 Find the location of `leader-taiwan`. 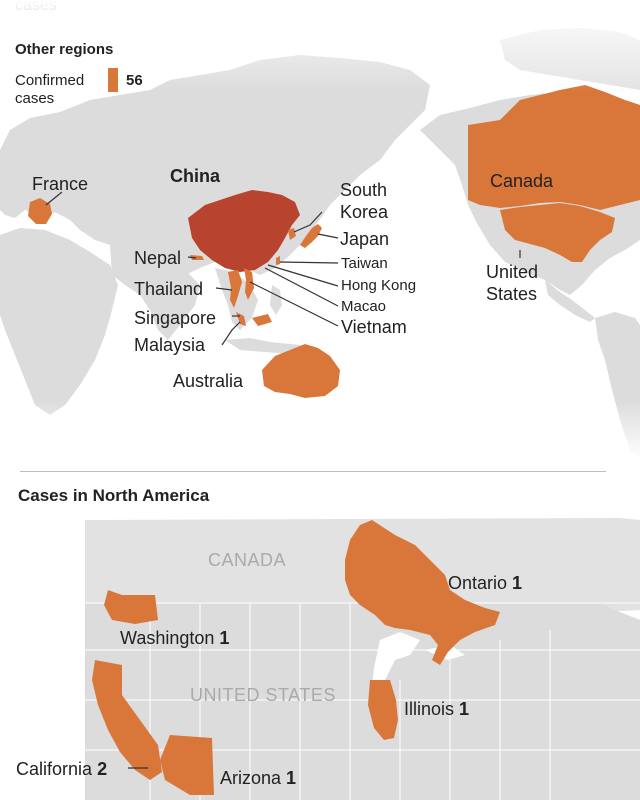

leader-taiwan is located at coordinates (309, 262).